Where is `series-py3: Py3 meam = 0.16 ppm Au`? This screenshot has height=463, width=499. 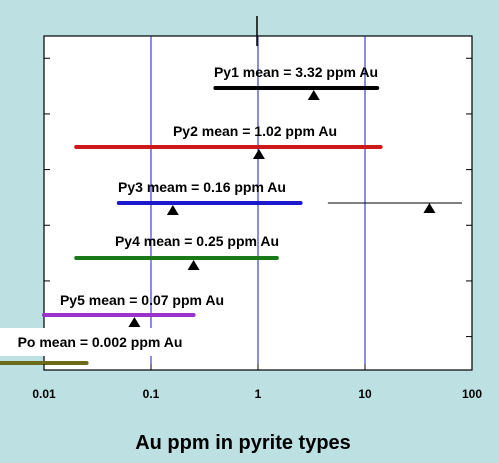 series-py3: Py3 meam = 0.16 ppm Au is located at coordinates (209, 197).